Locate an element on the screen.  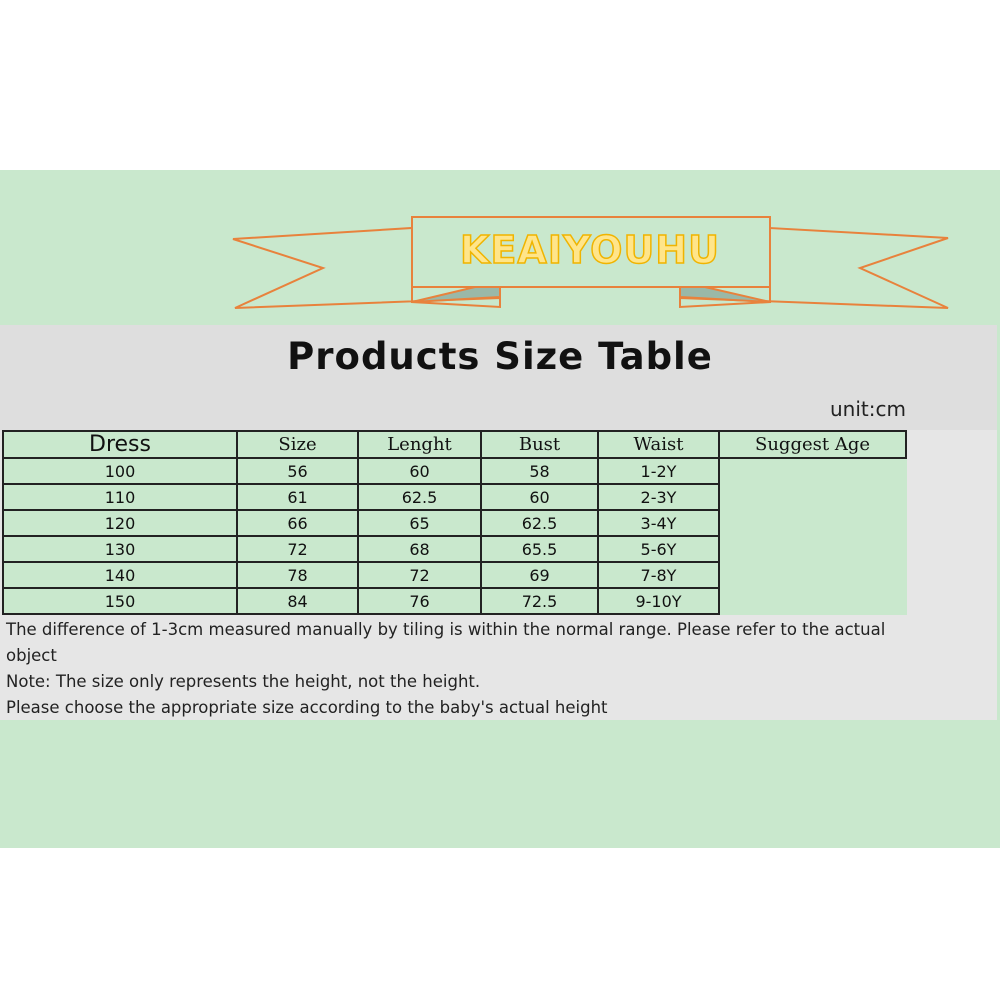
cell-suggest-age: 2-3Y is located at coordinates (658, 497).